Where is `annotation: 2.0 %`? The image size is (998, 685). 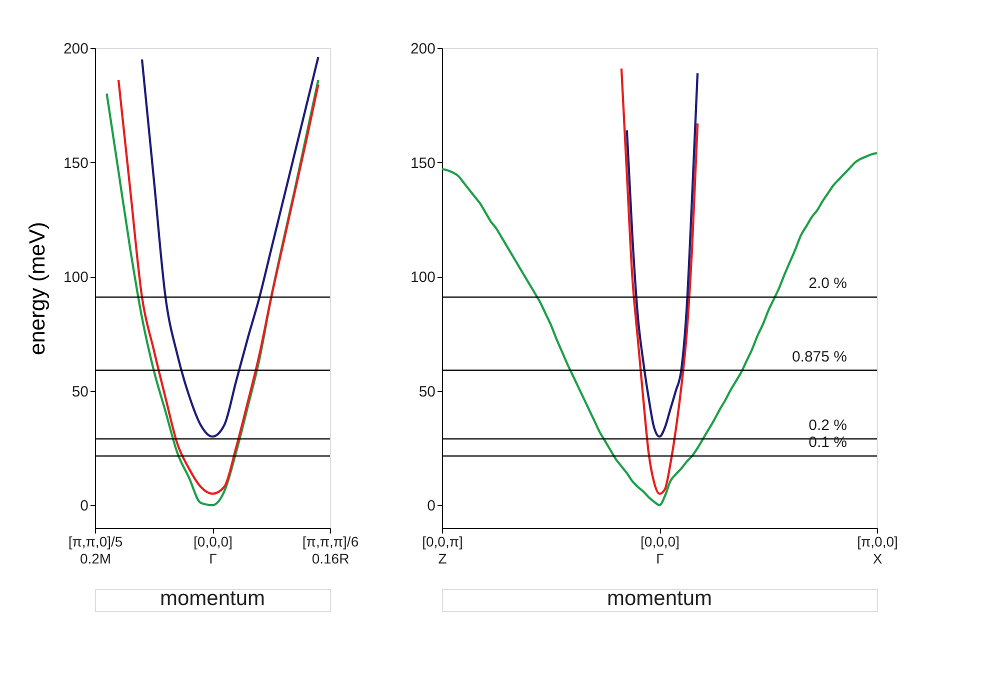 annotation: 2.0 % is located at coordinates (827, 283).